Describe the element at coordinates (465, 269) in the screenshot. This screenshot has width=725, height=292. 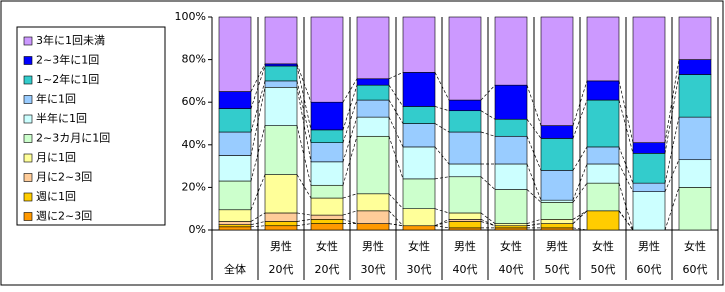
I see `x-tick-label: 40代` at that location.